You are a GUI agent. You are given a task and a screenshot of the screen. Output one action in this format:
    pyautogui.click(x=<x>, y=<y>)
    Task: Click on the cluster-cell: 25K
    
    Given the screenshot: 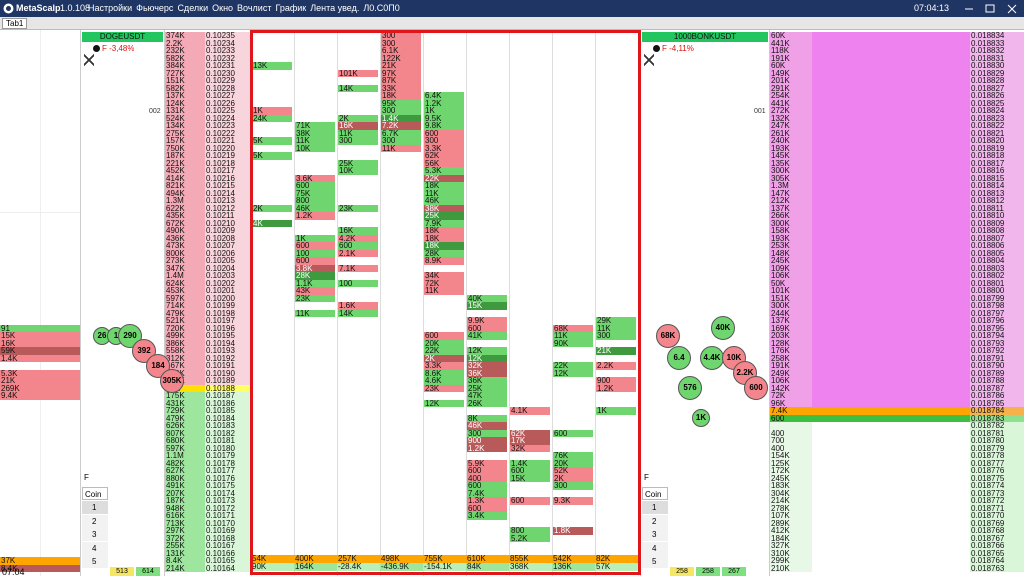 What is the action you would take?
    pyautogui.click(x=487, y=388)
    